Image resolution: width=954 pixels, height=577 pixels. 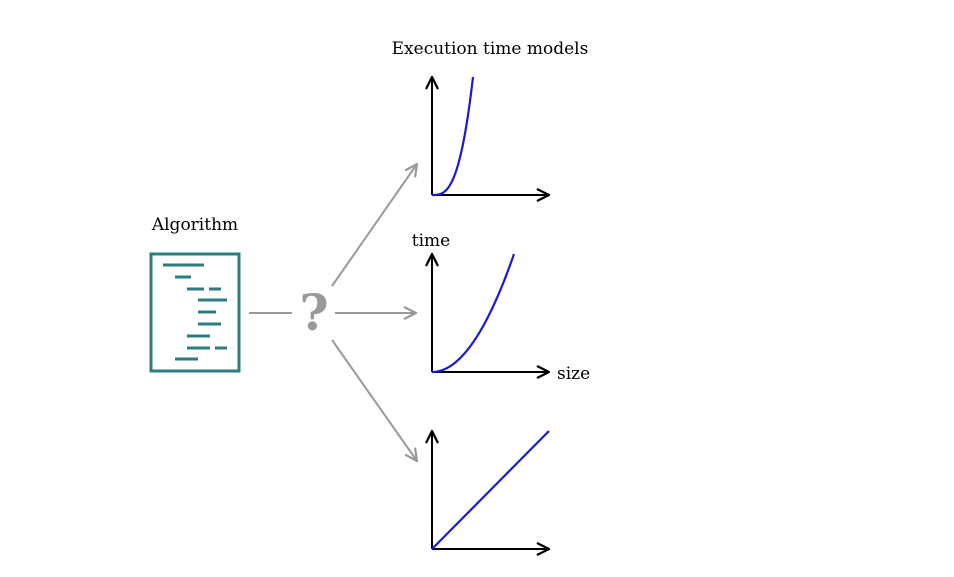 I want to click on diagram-title: Execution time models, so click(x=490, y=49).